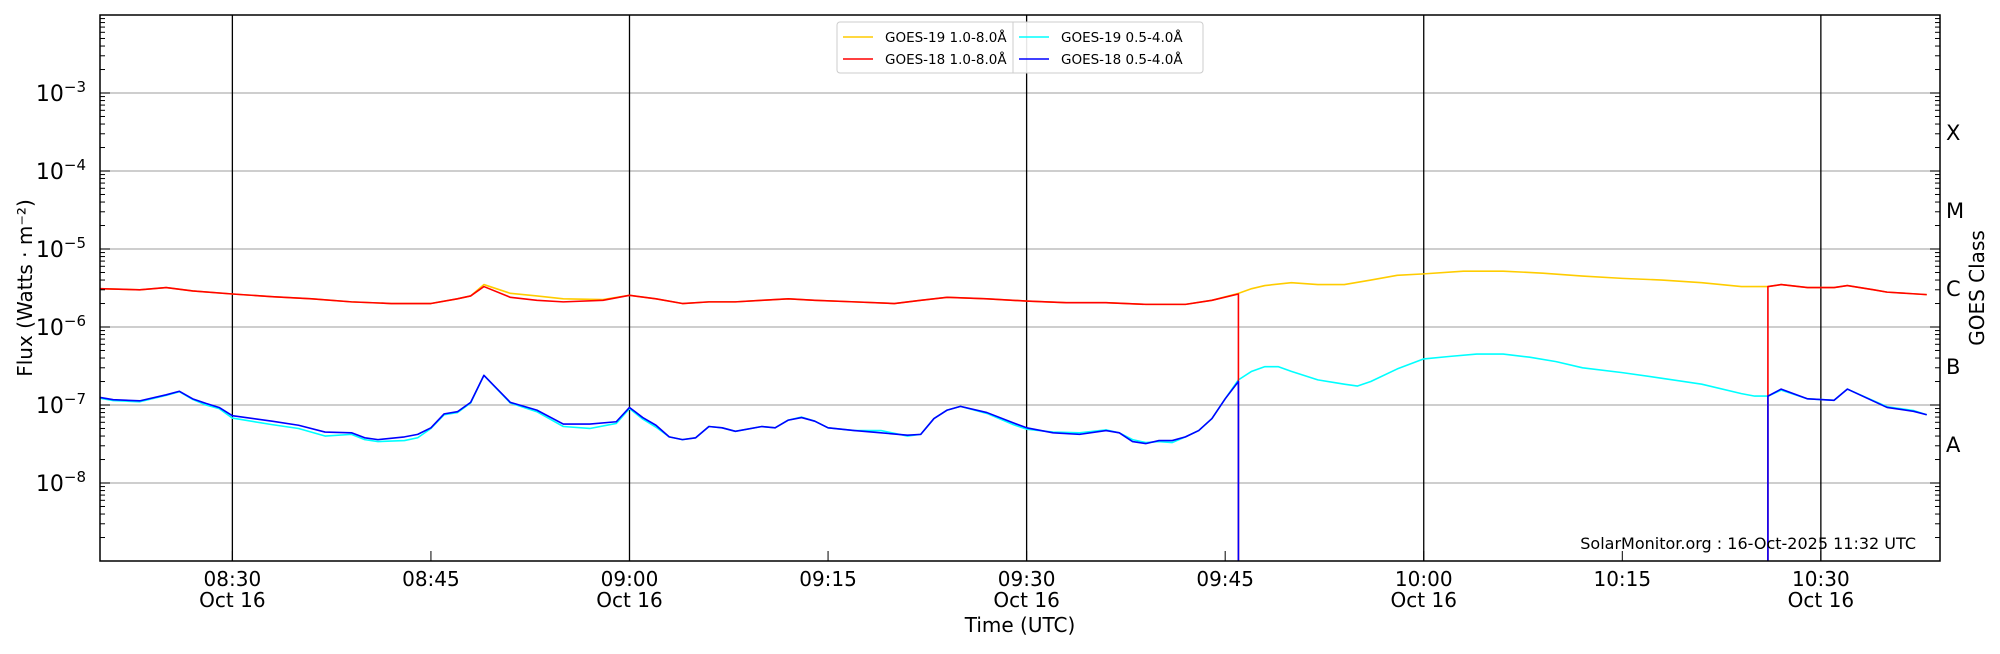 This screenshot has width=2000, height=654. Describe the element at coordinates (1977, 288) in the screenshot. I see `right-axis-label: GOES Class` at that location.